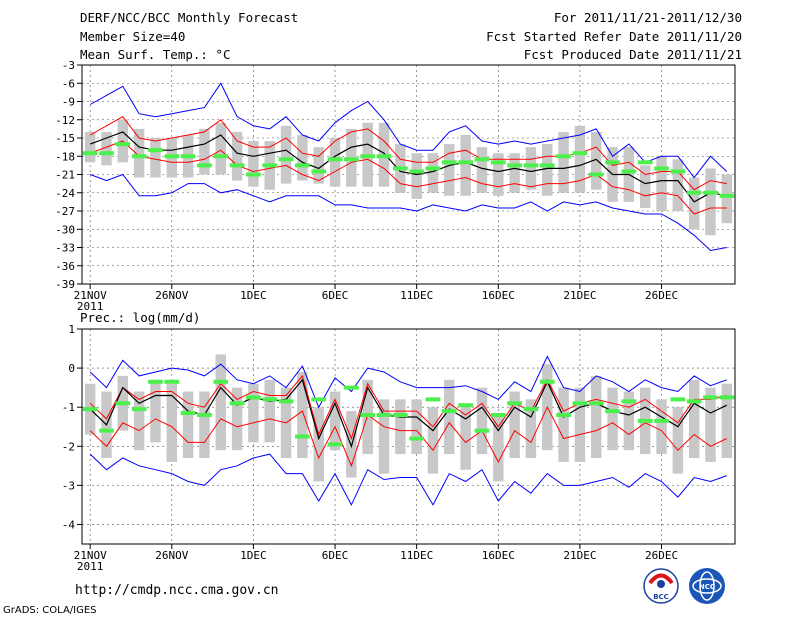 The height and width of the screenshot is (618, 800). I want to click on y-tick-label: -30, so click(65, 229).